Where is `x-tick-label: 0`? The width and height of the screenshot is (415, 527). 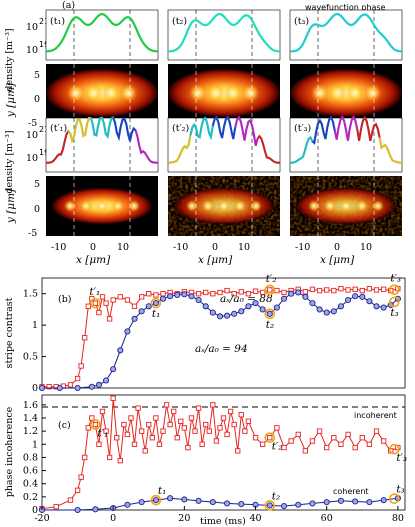
x-tick-label: 0 is located at coordinates (113, 518).